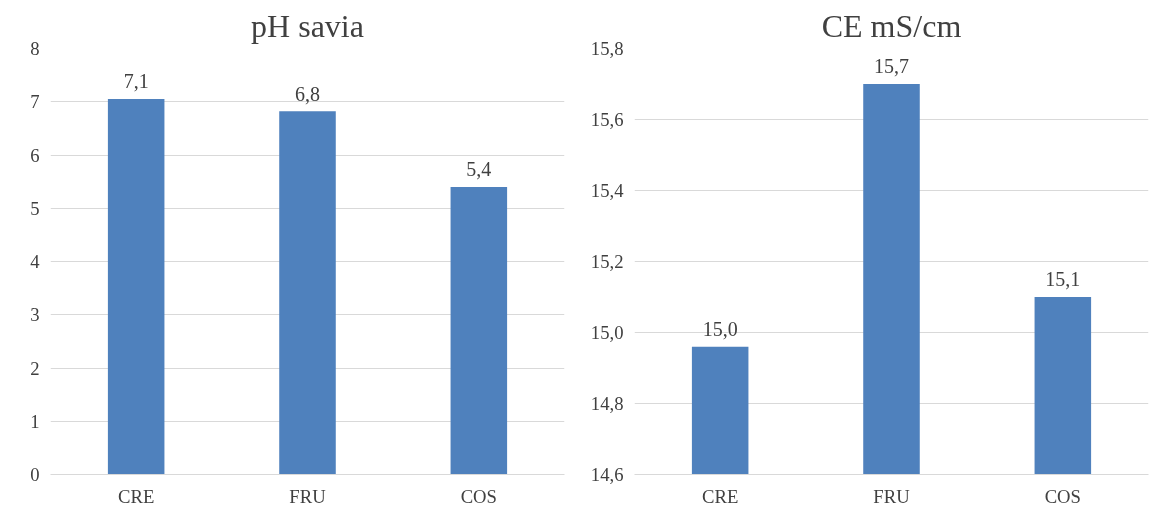 The height and width of the screenshot is (513, 1176). I want to click on y-tick-label: 7, so click(35, 102).